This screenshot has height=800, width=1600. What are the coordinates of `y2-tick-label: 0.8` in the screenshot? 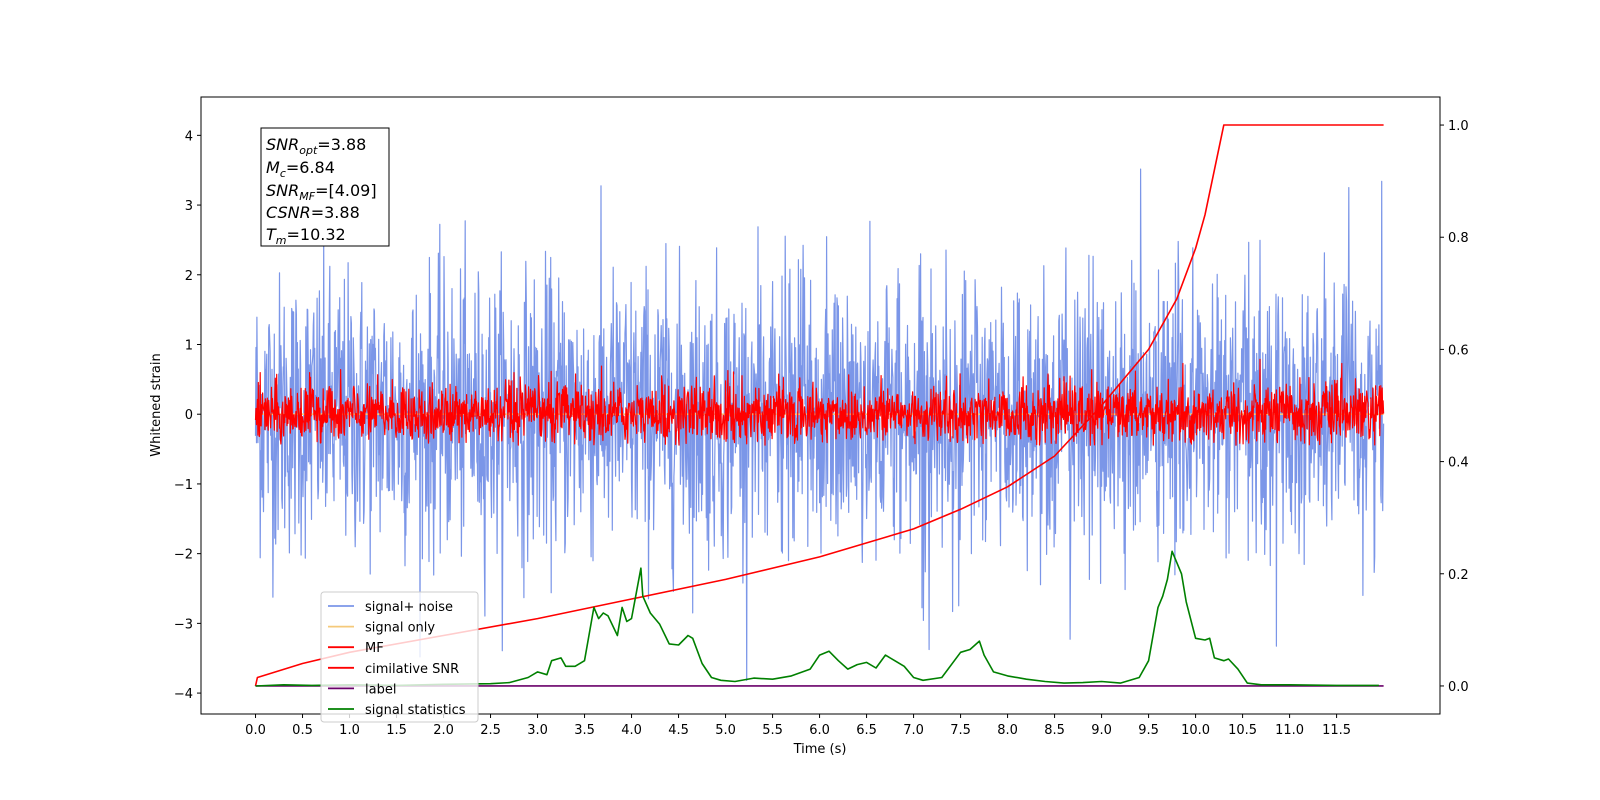 It's located at (1458, 238).